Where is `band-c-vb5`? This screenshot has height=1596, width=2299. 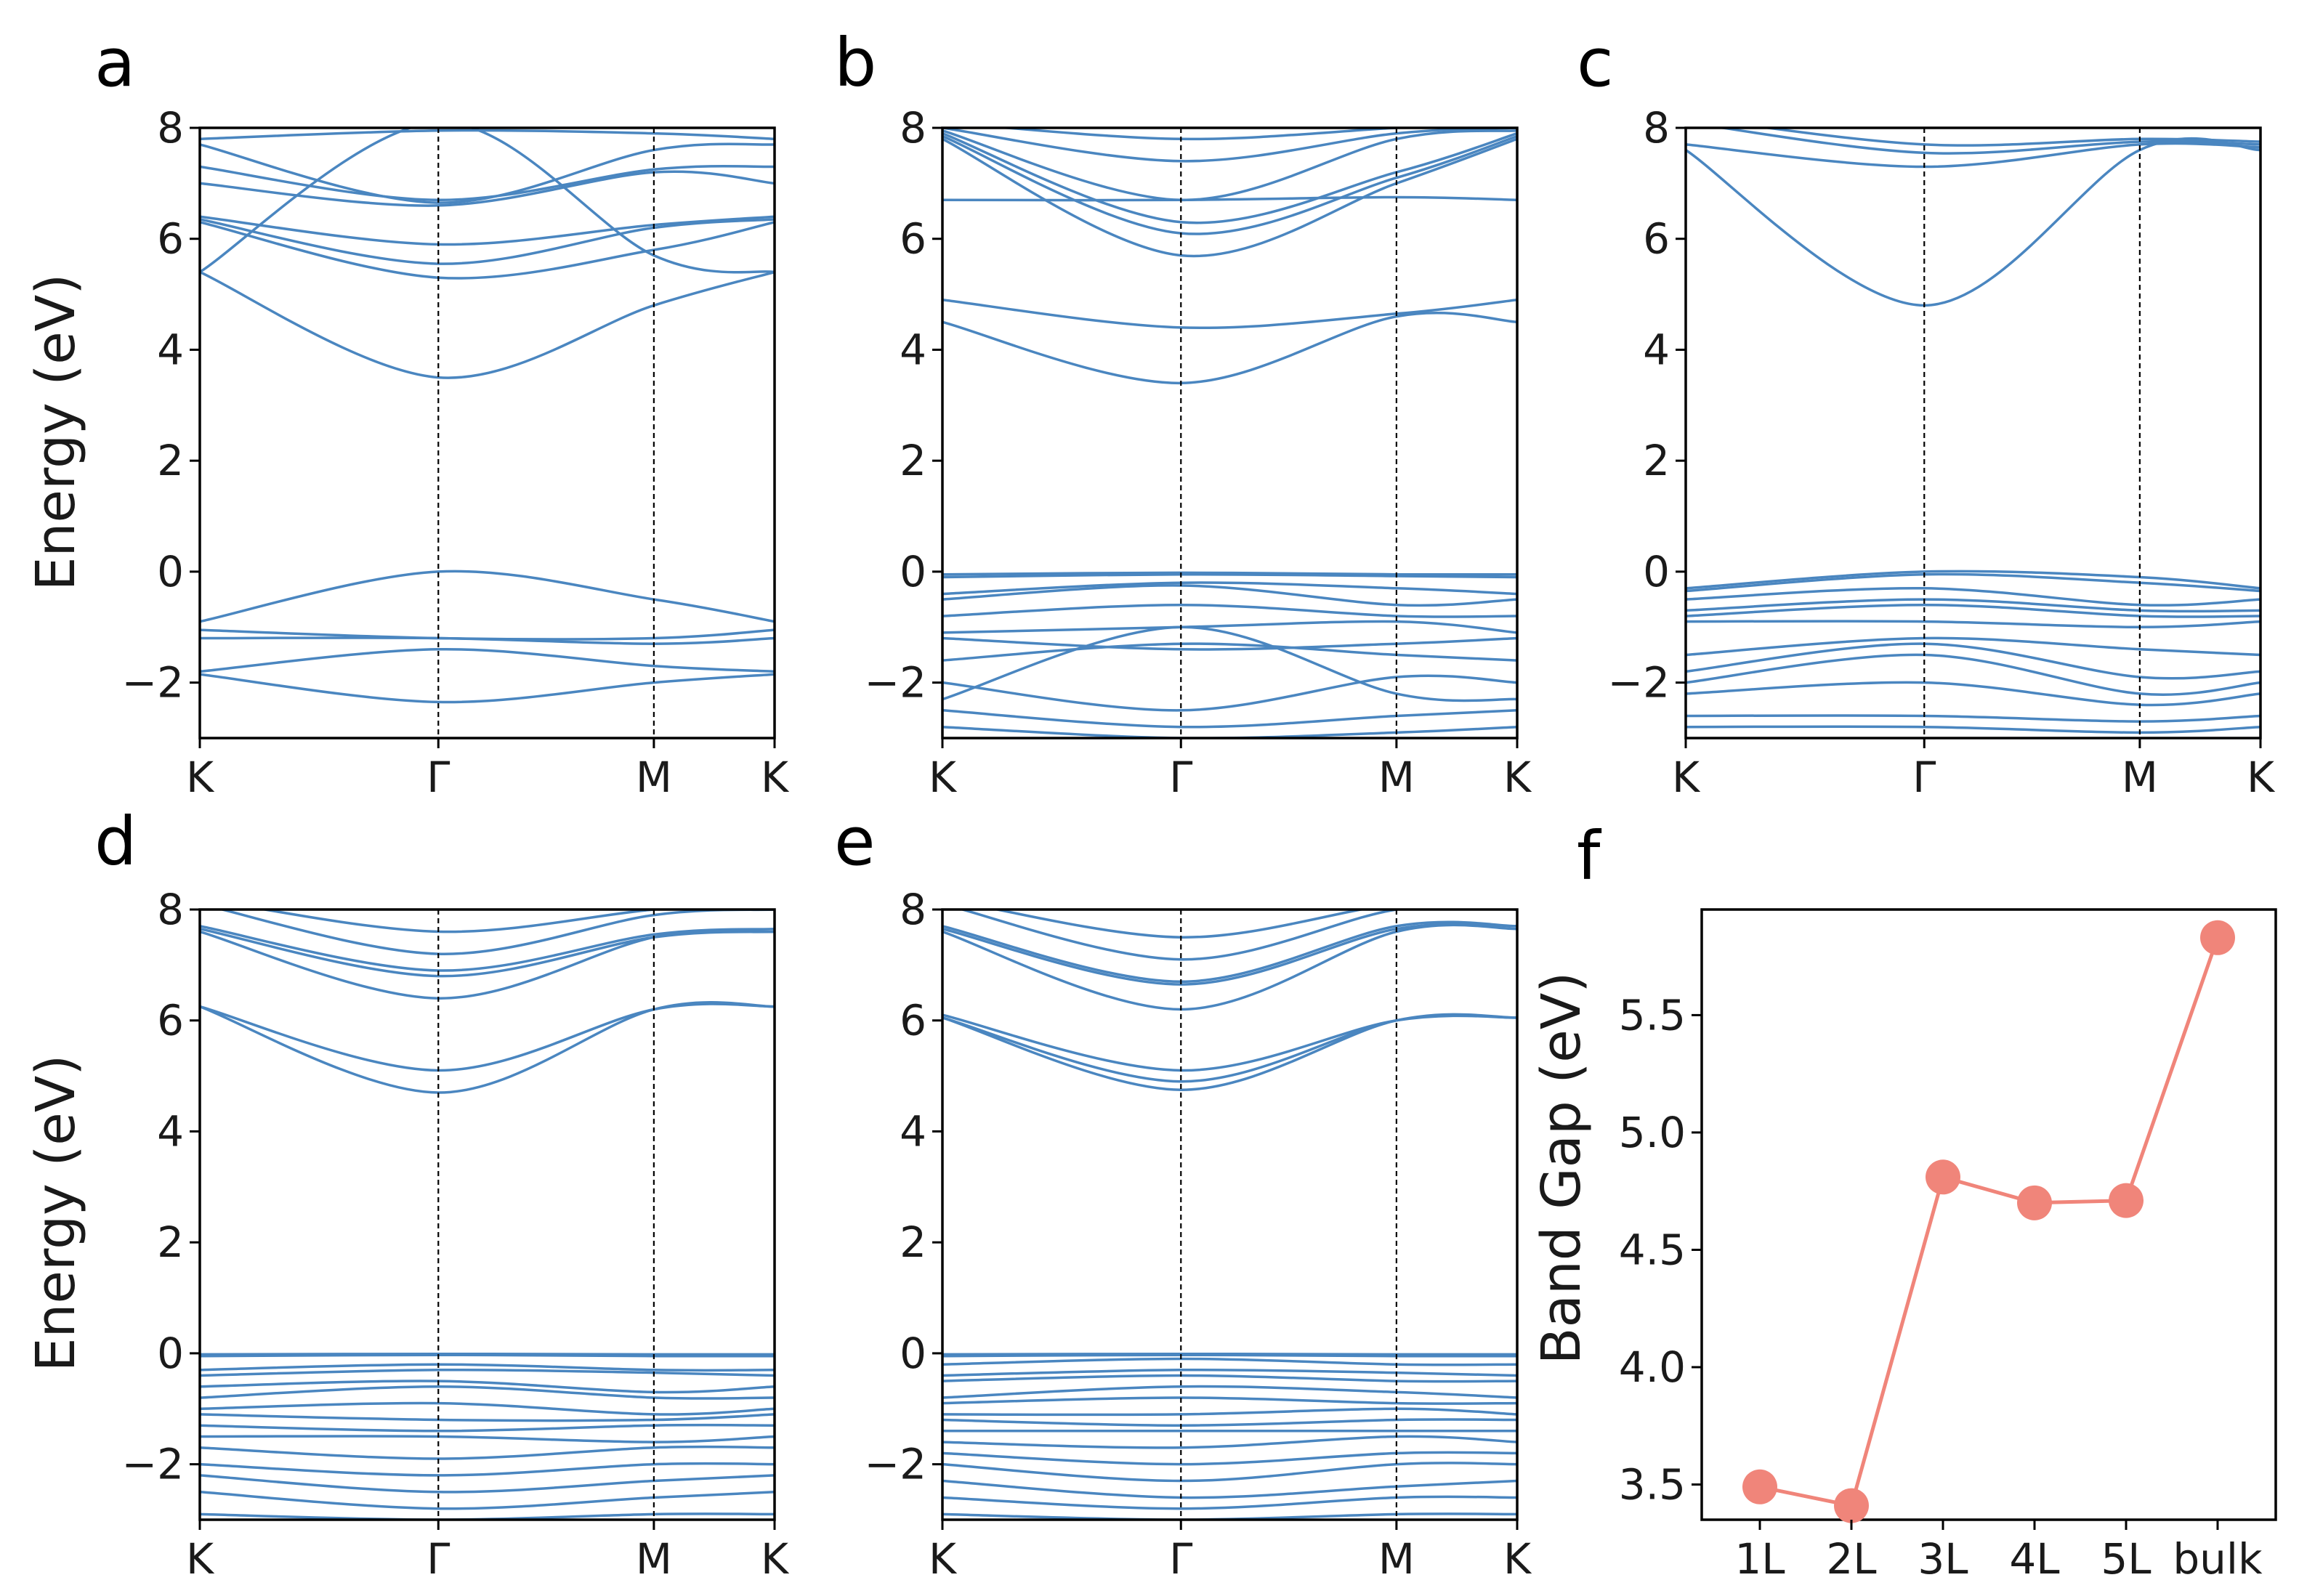 band-c-vb5 is located at coordinates (1973, 610).